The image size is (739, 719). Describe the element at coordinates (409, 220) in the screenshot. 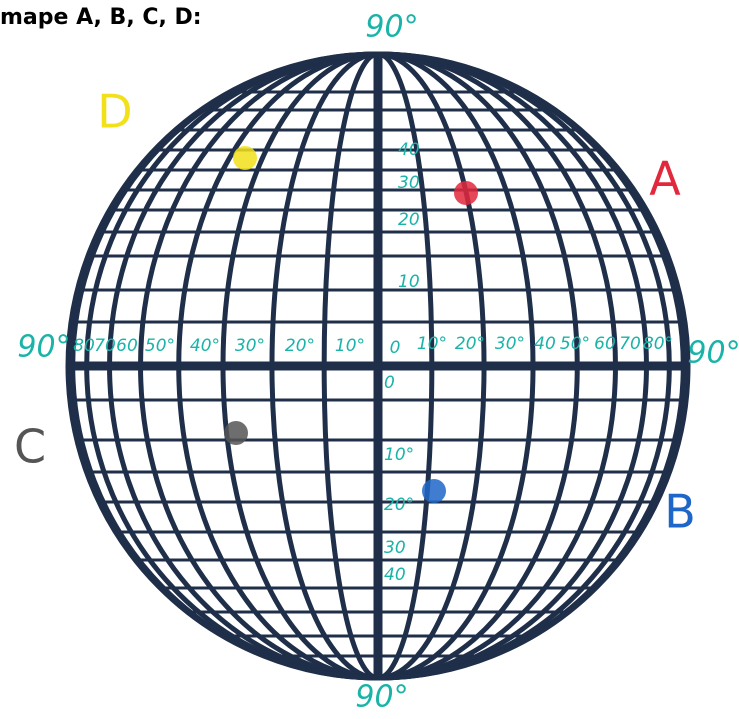

I see `meridian-label: 20` at that location.